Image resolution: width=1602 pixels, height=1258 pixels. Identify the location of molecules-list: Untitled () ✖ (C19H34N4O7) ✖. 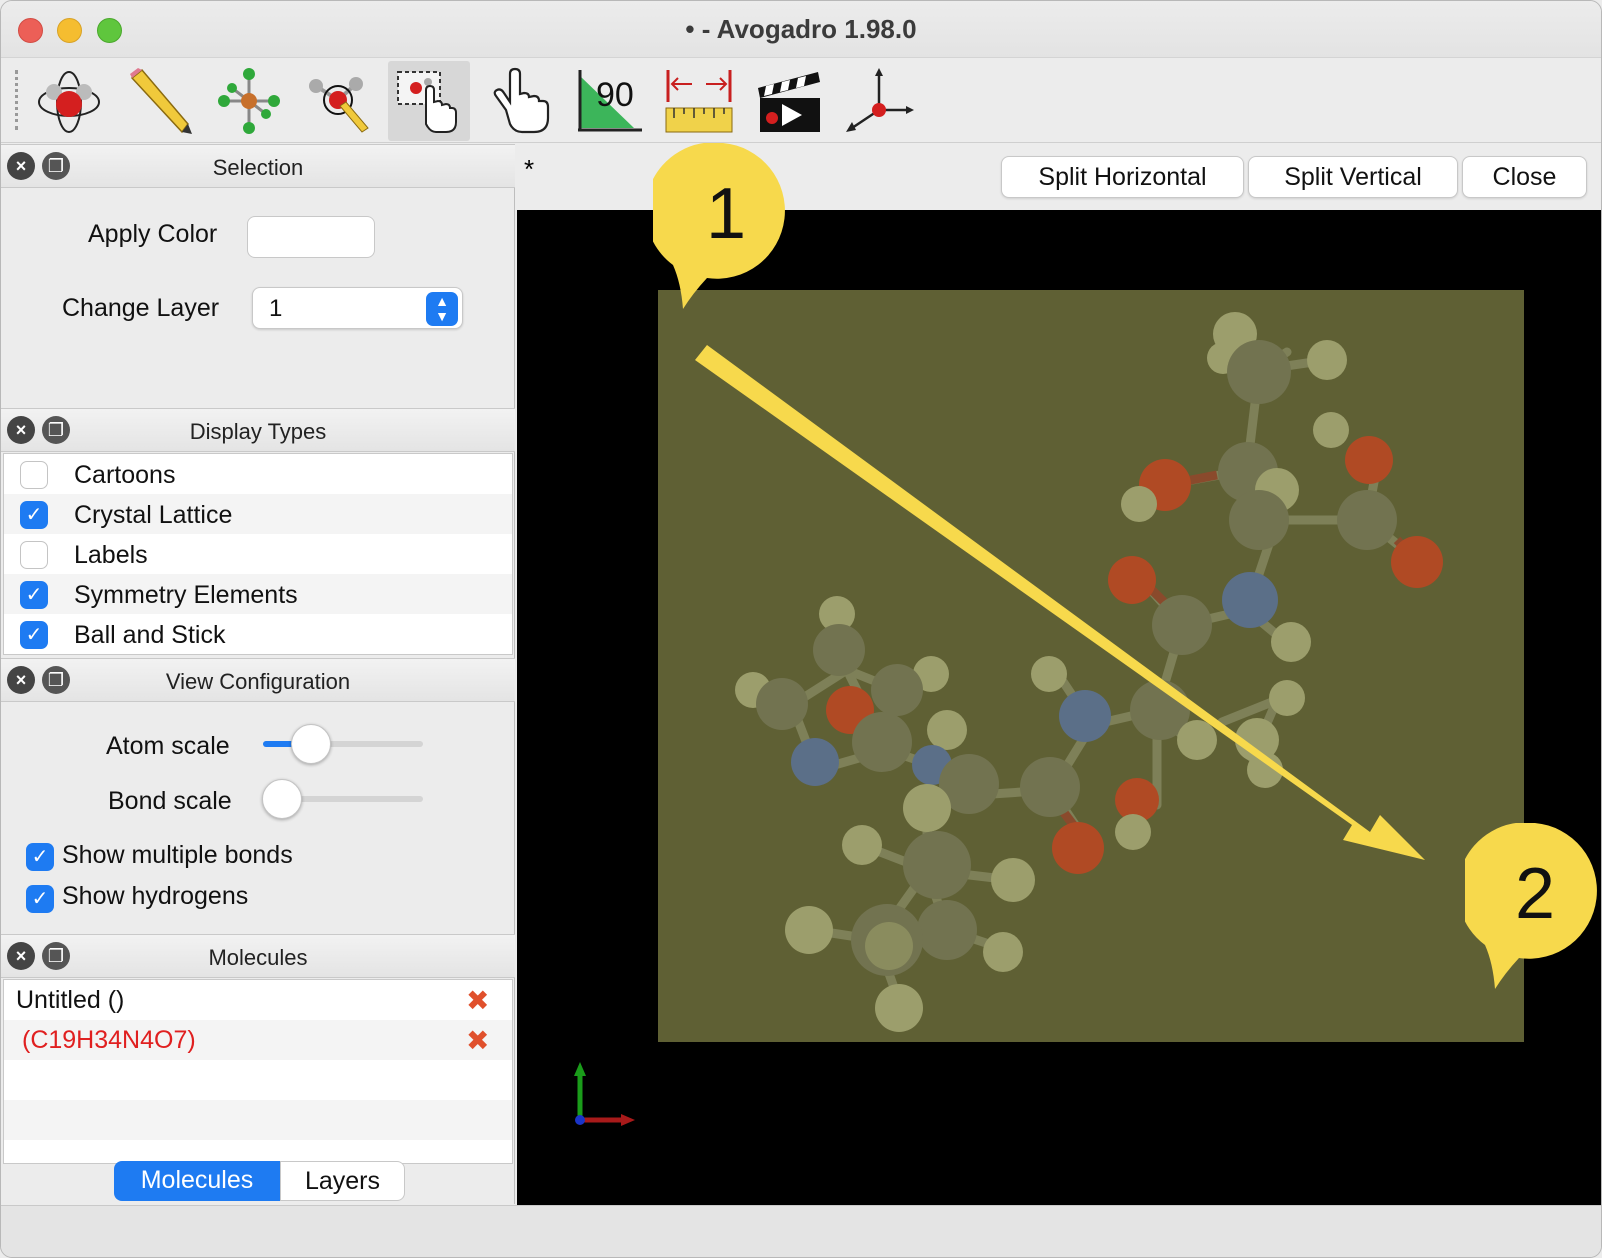
(258, 1071).